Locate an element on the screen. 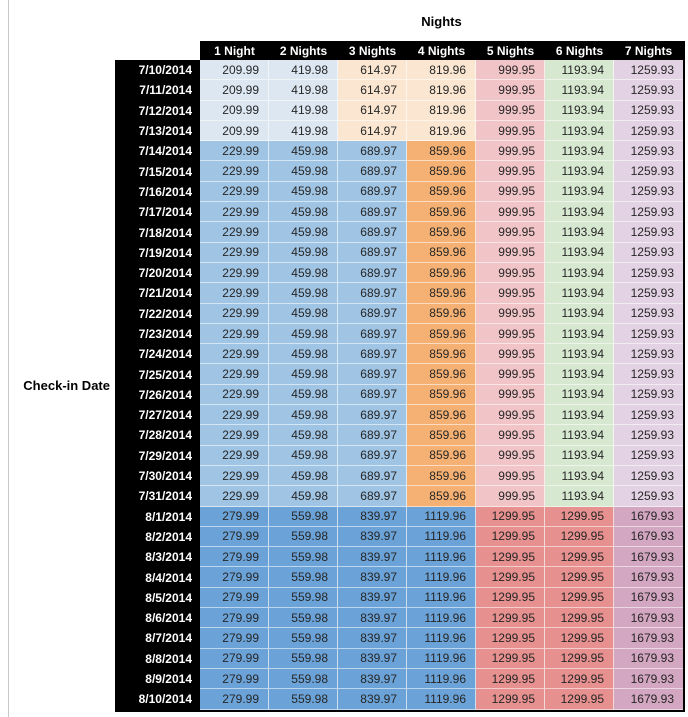  column-header: 1 Night is located at coordinates (234, 50).